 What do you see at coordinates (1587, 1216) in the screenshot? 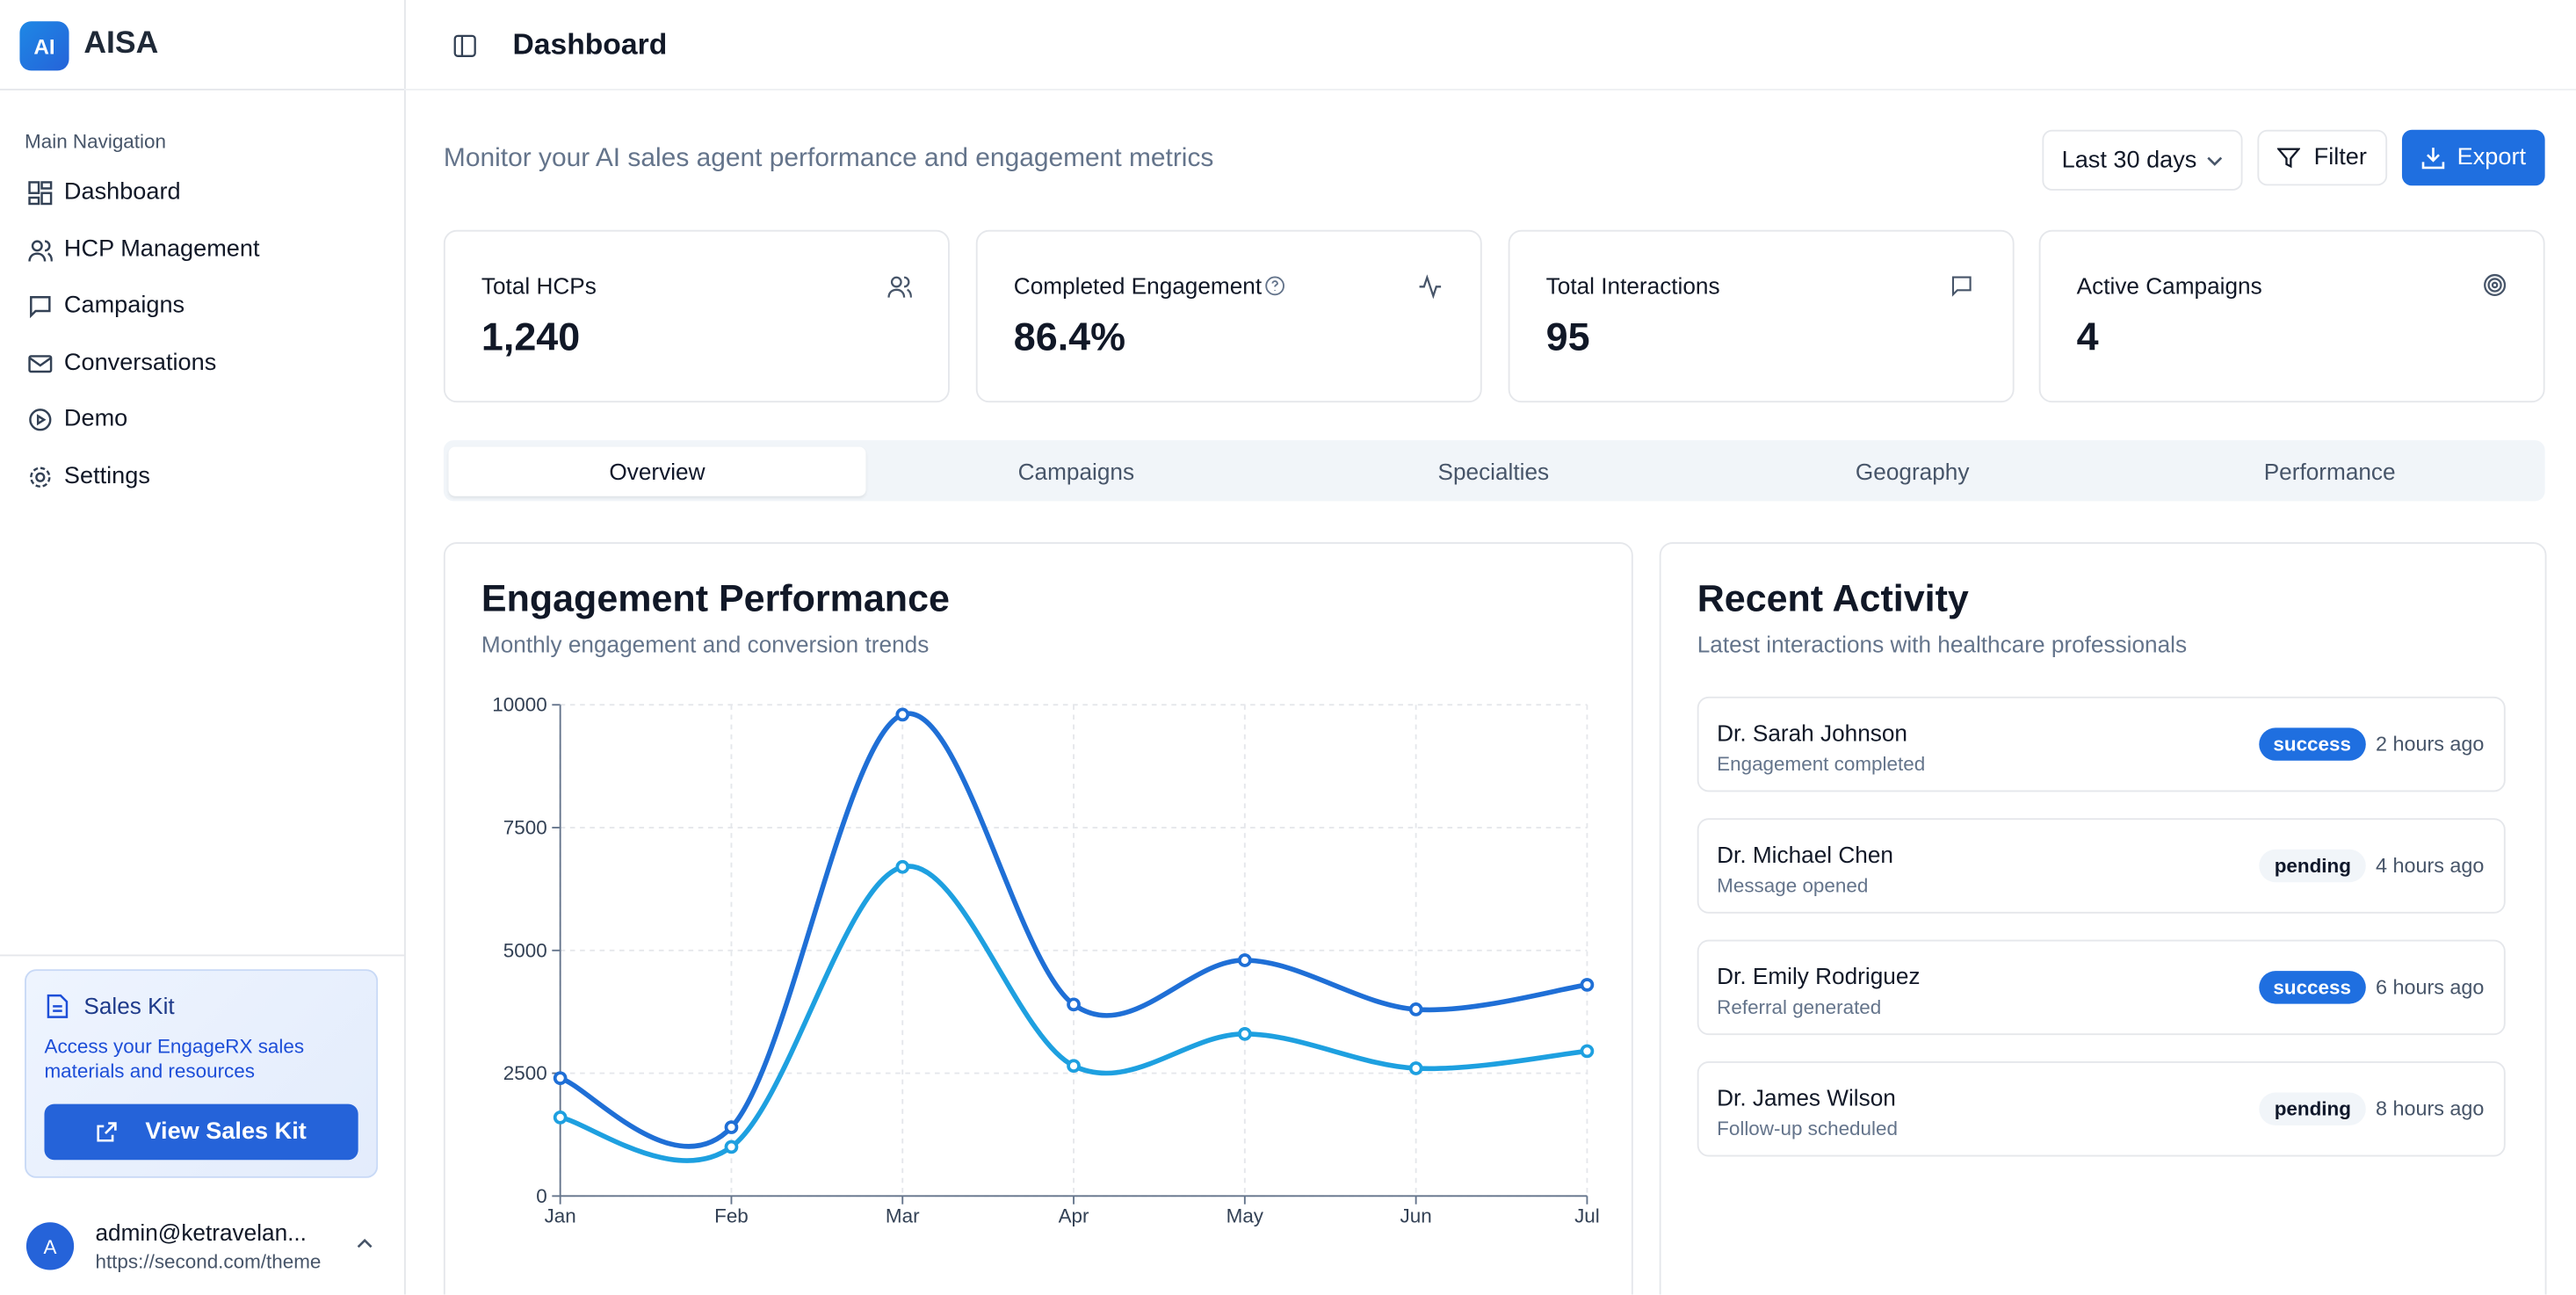
I see `x-tick-label: Jul` at bounding box center [1587, 1216].